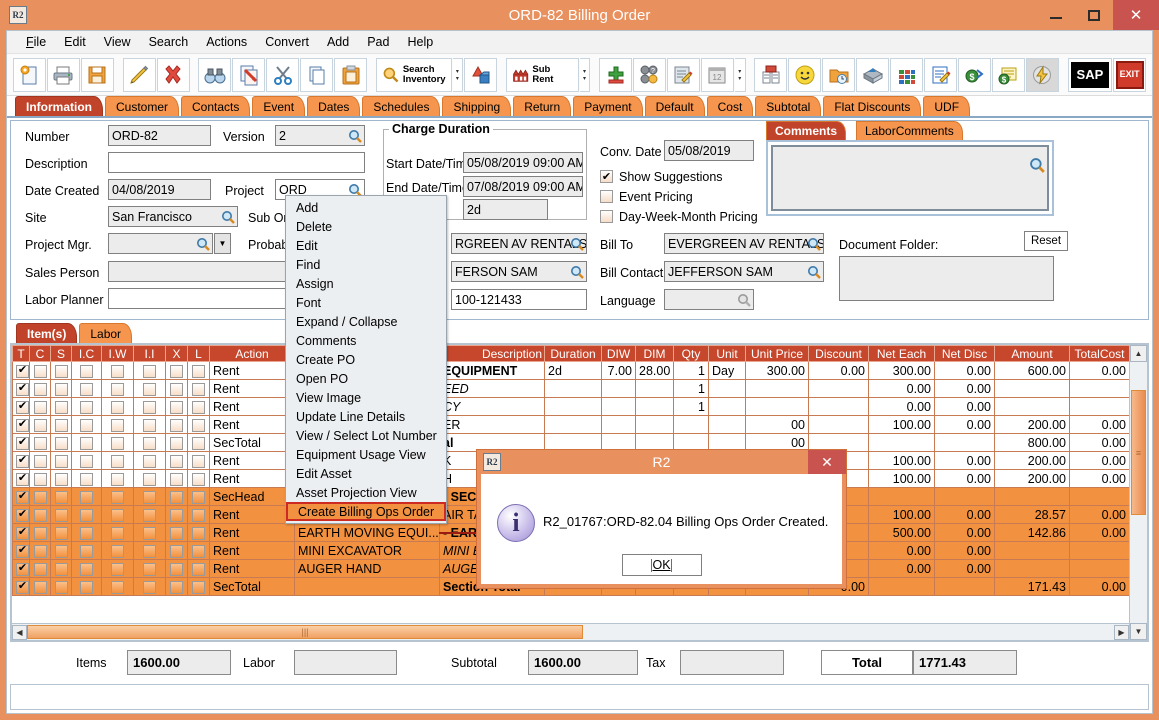 This screenshot has height=720, width=1159. What do you see at coordinates (61, 389) in the screenshot?
I see `checkbox-s` at bounding box center [61, 389].